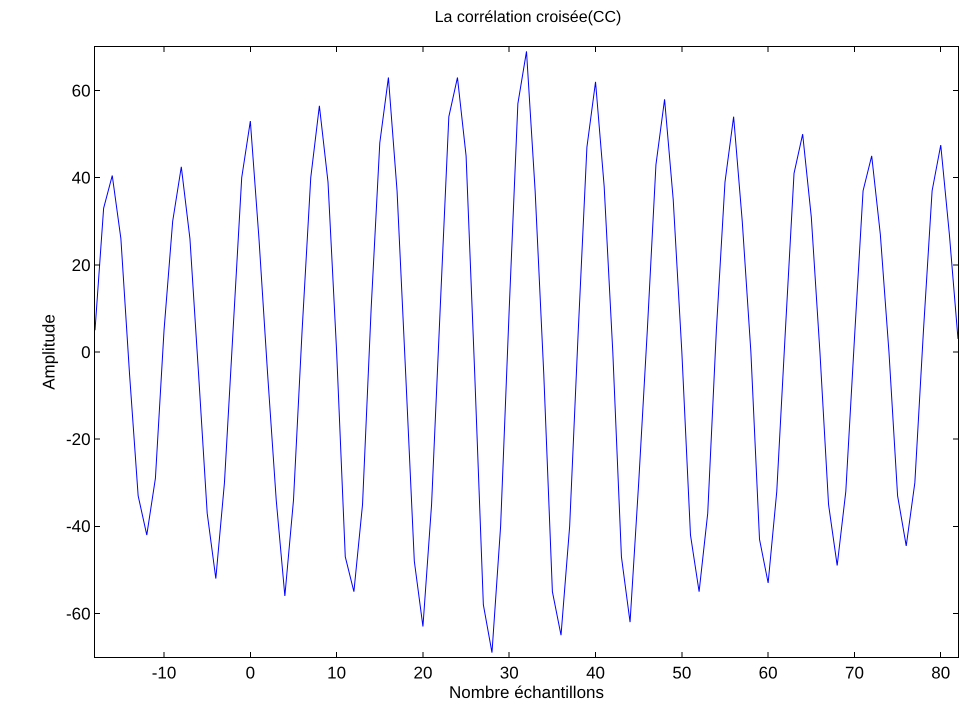  What do you see at coordinates (81, 265) in the screenshot?
I see `y-tick-label: 20` at bounding box center [81, 265].